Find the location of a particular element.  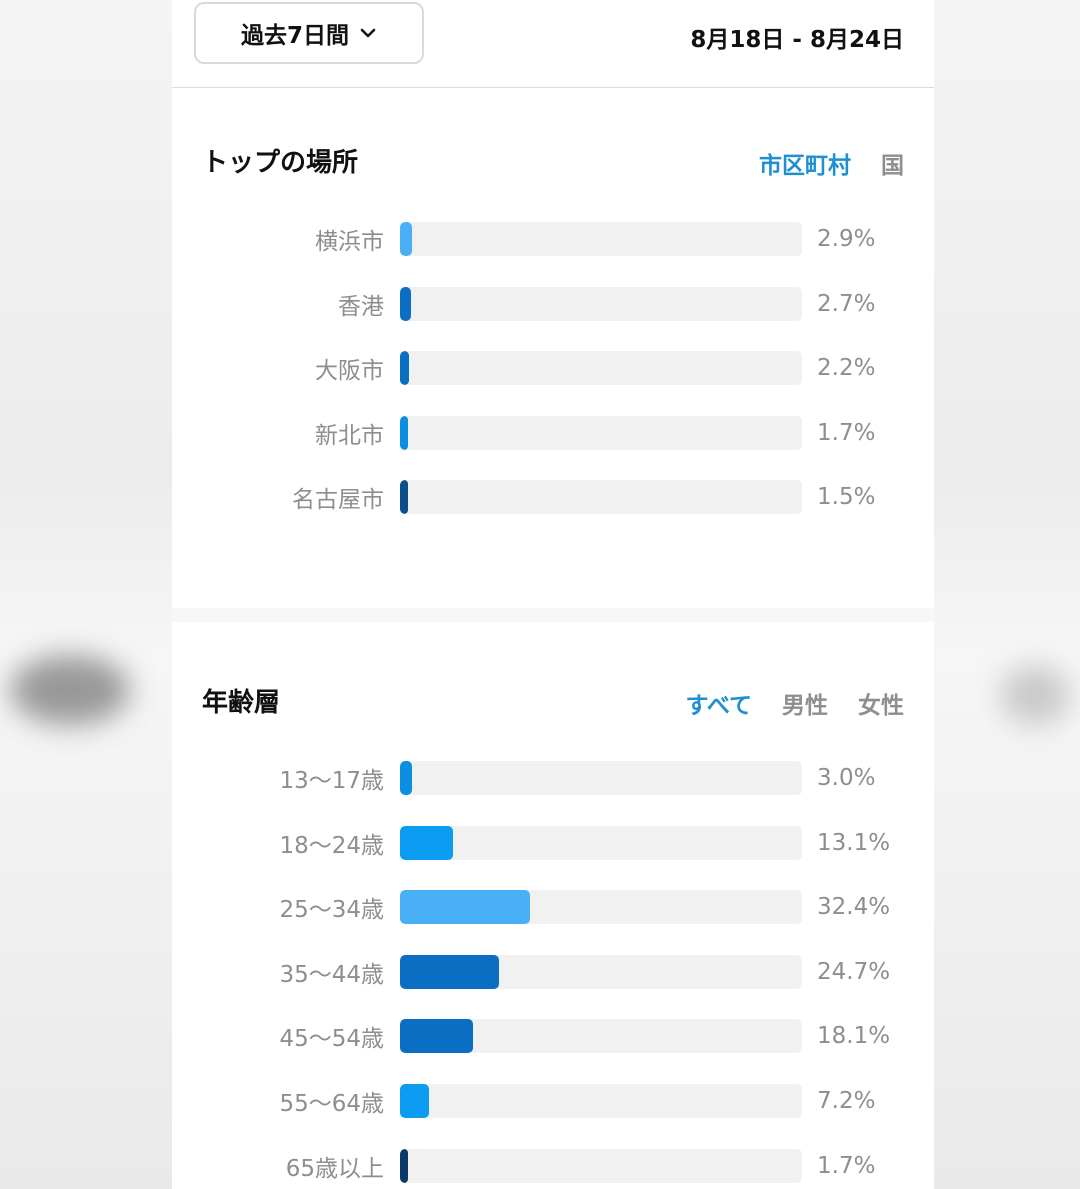

filter-male: 男性 is located at coordinates (805, 706).